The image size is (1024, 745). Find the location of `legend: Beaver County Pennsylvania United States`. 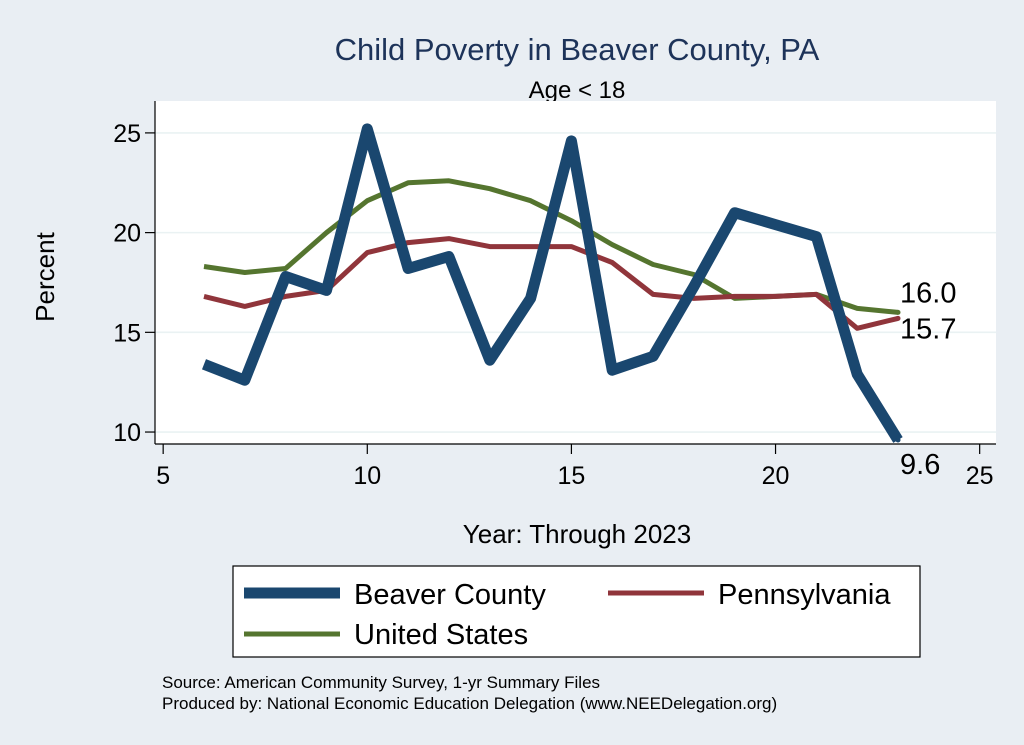

legend: Beaver County Pennsylvania United States is located at coordinates (576, 611).